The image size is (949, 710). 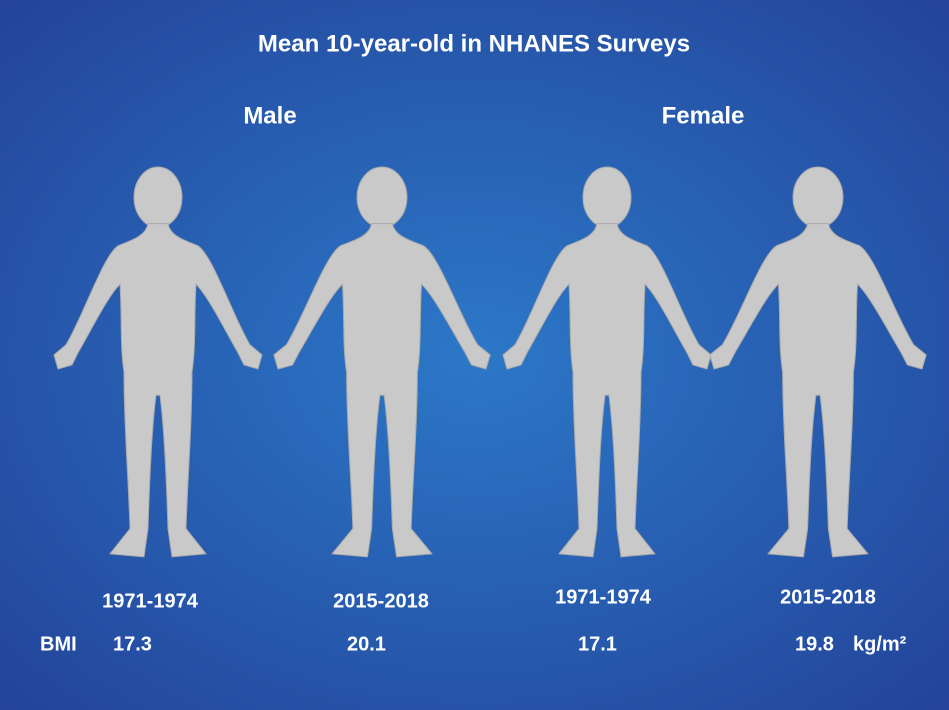 What do you see at coordinates (58, 644) in the screenshot?
I see `bmi-label: BMI` at bounding box center [58, 644].